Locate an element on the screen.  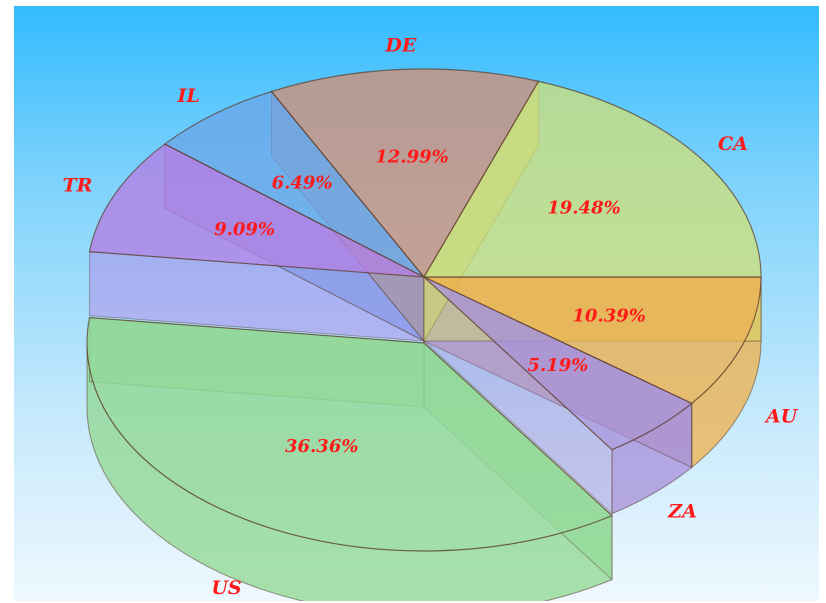
pie-slice-za is located at coordinates (558, 363).